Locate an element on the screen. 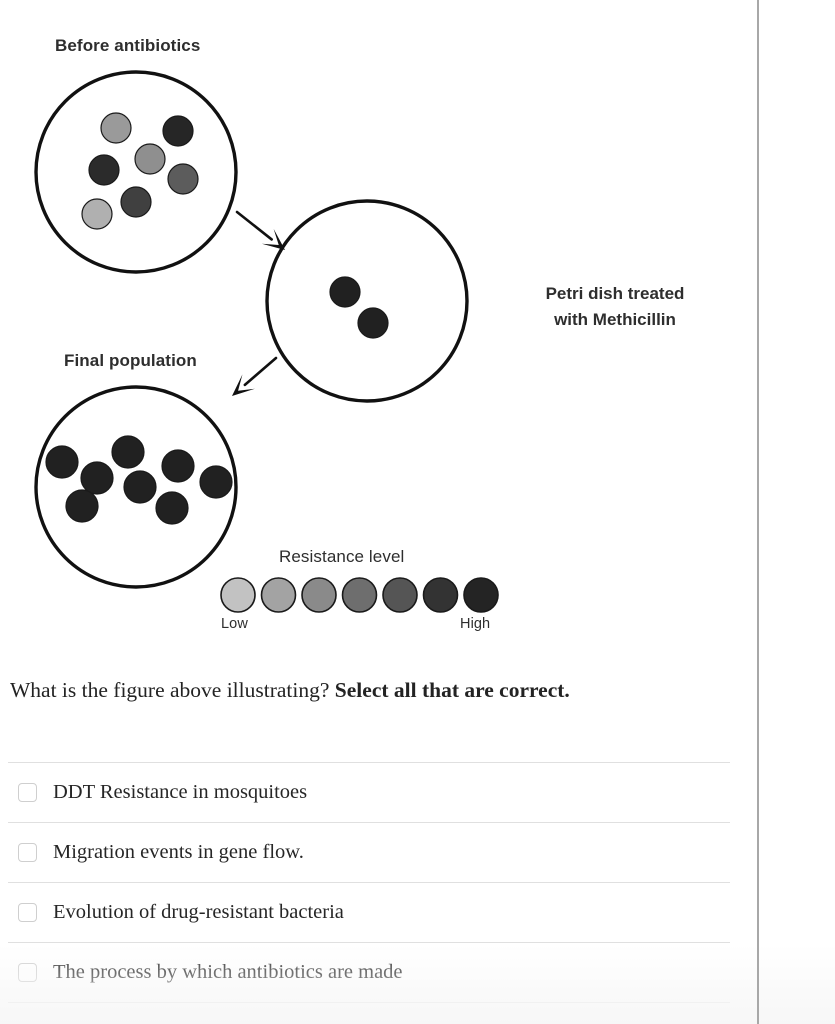 Image resolution: width=835 pixels, height=1024 pixels. option-label: DDT Resistance in mosquitoes is located at coordinates (180, 792).